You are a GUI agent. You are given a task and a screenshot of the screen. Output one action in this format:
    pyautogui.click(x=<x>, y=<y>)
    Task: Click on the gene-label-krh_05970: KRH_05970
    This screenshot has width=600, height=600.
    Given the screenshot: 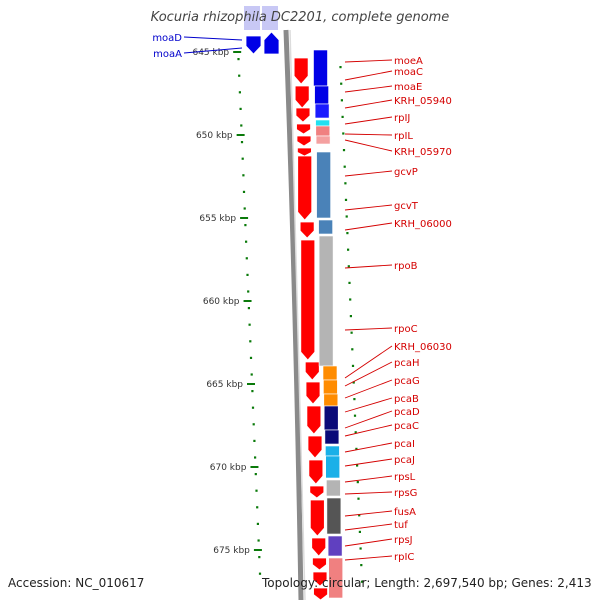 What is the action you would take?
    pyautogui.click(x=423, y=152)
    